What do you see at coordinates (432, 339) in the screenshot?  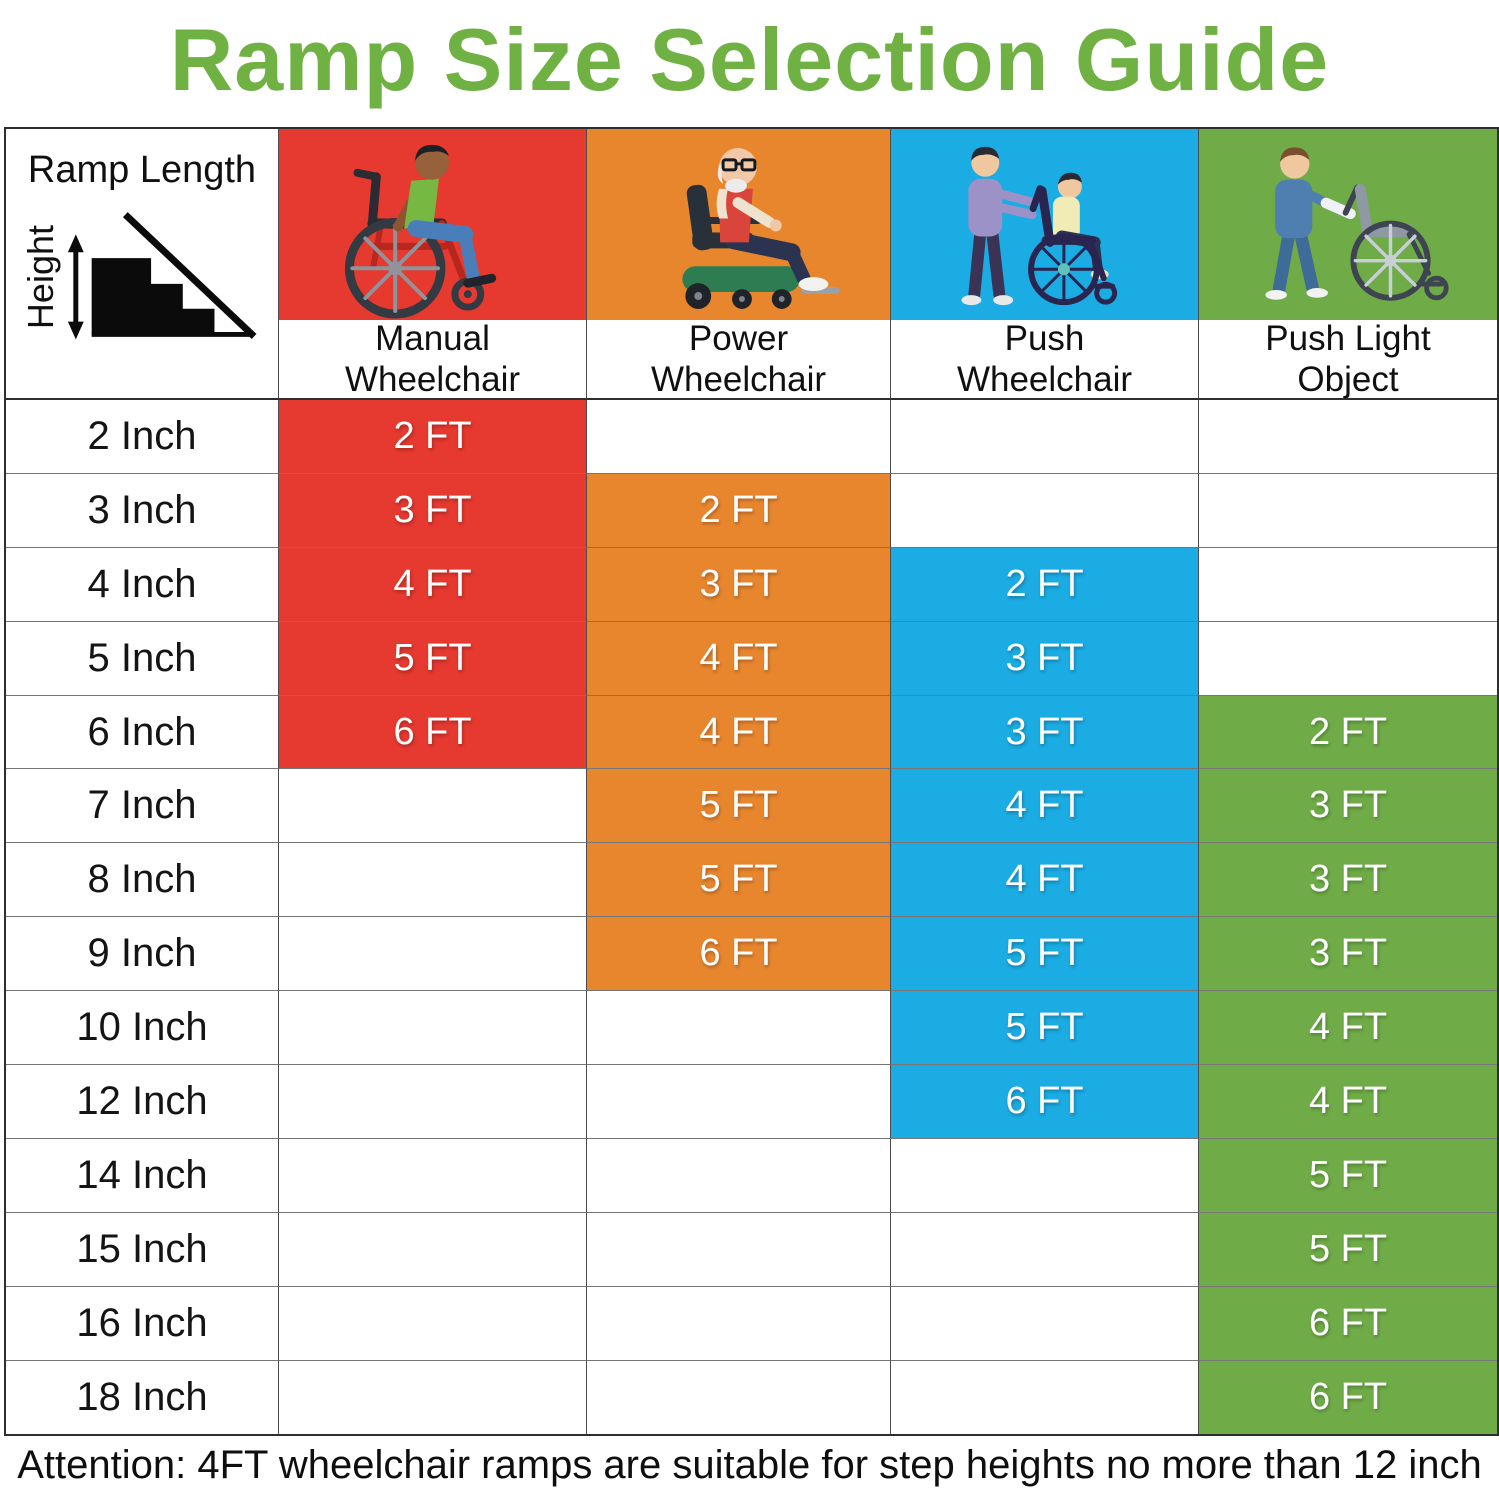 I see `column-label-line1: Manual` at bounding box center [432, 339].